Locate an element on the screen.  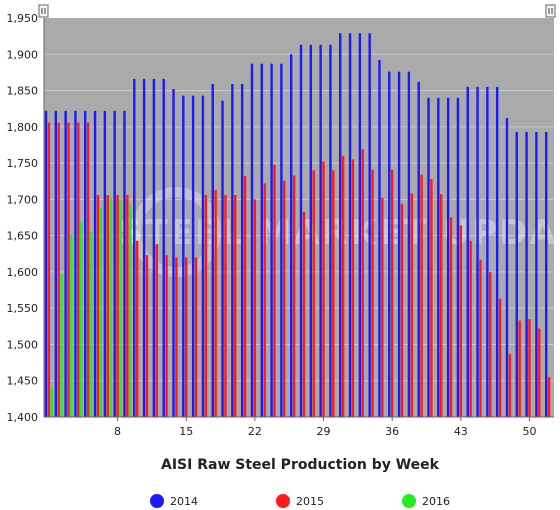
y-tick-label: 1,750 is located at coordinates (23, 163).